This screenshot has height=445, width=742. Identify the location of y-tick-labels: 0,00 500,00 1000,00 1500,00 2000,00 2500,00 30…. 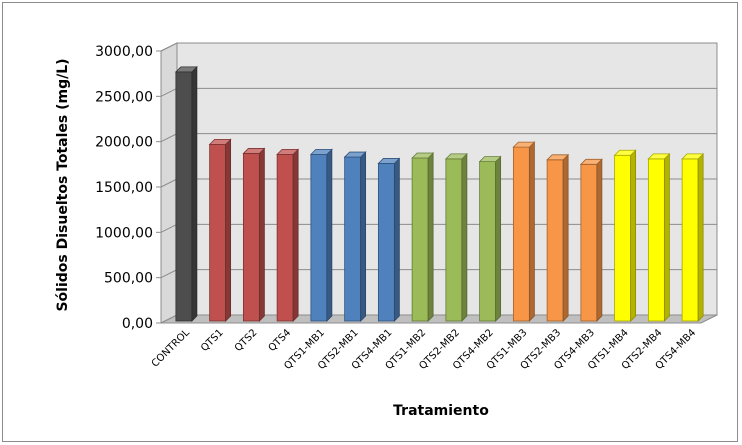
(124, 188).